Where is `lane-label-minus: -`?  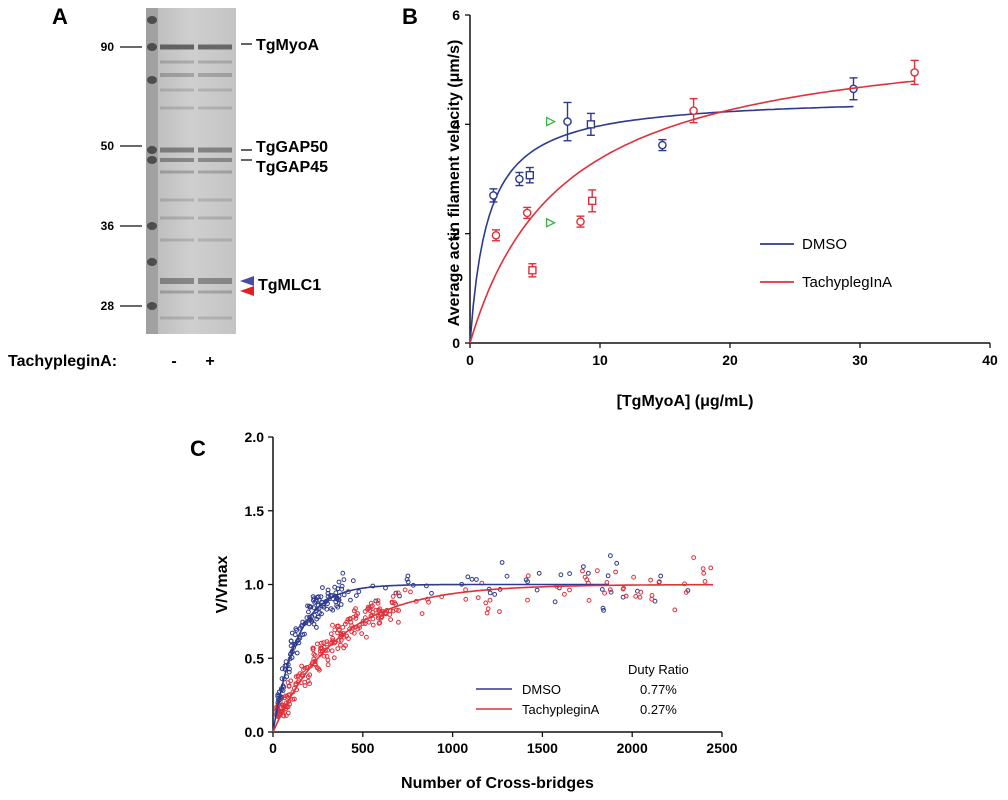 lane-label-minus: - is located at coordinates (173, 361).